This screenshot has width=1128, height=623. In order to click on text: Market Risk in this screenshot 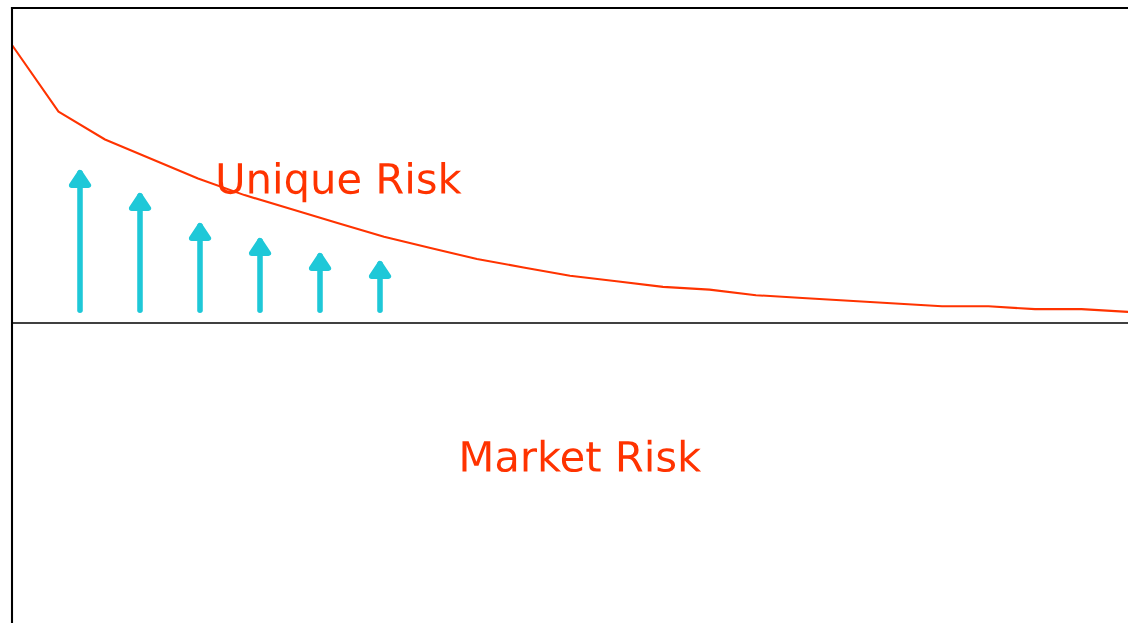, I will do `click(582, 456)`.